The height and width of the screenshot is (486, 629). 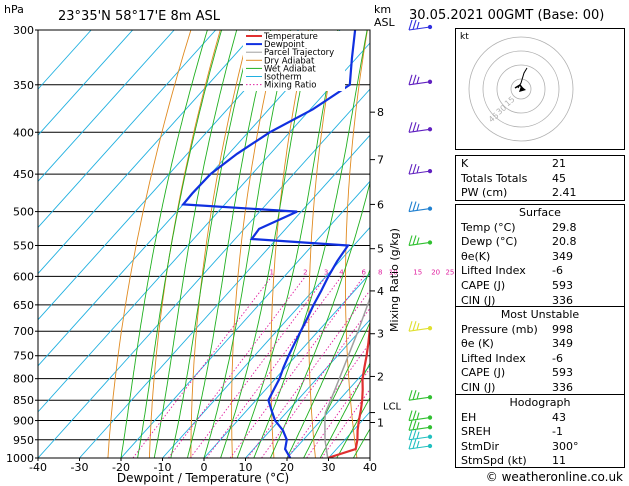 What do you see at coordinates (554, 477) in the screenshot?
I see `copyright: © weatheronline.co.uk` at bounding box center [554, 477].